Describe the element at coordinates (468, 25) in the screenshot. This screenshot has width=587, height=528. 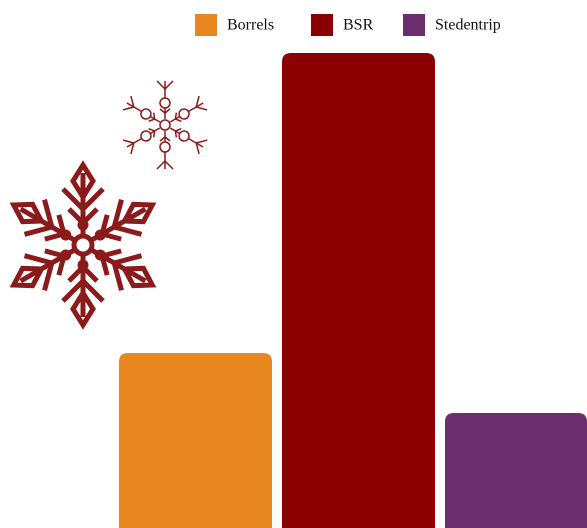
I see `legend-label: Stedentrip` at that location.